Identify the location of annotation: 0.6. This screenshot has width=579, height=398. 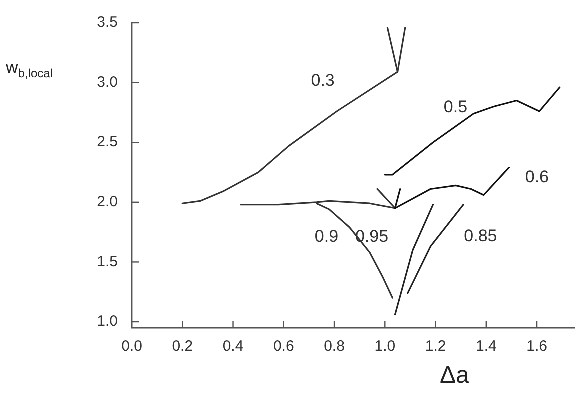
(537, 176).